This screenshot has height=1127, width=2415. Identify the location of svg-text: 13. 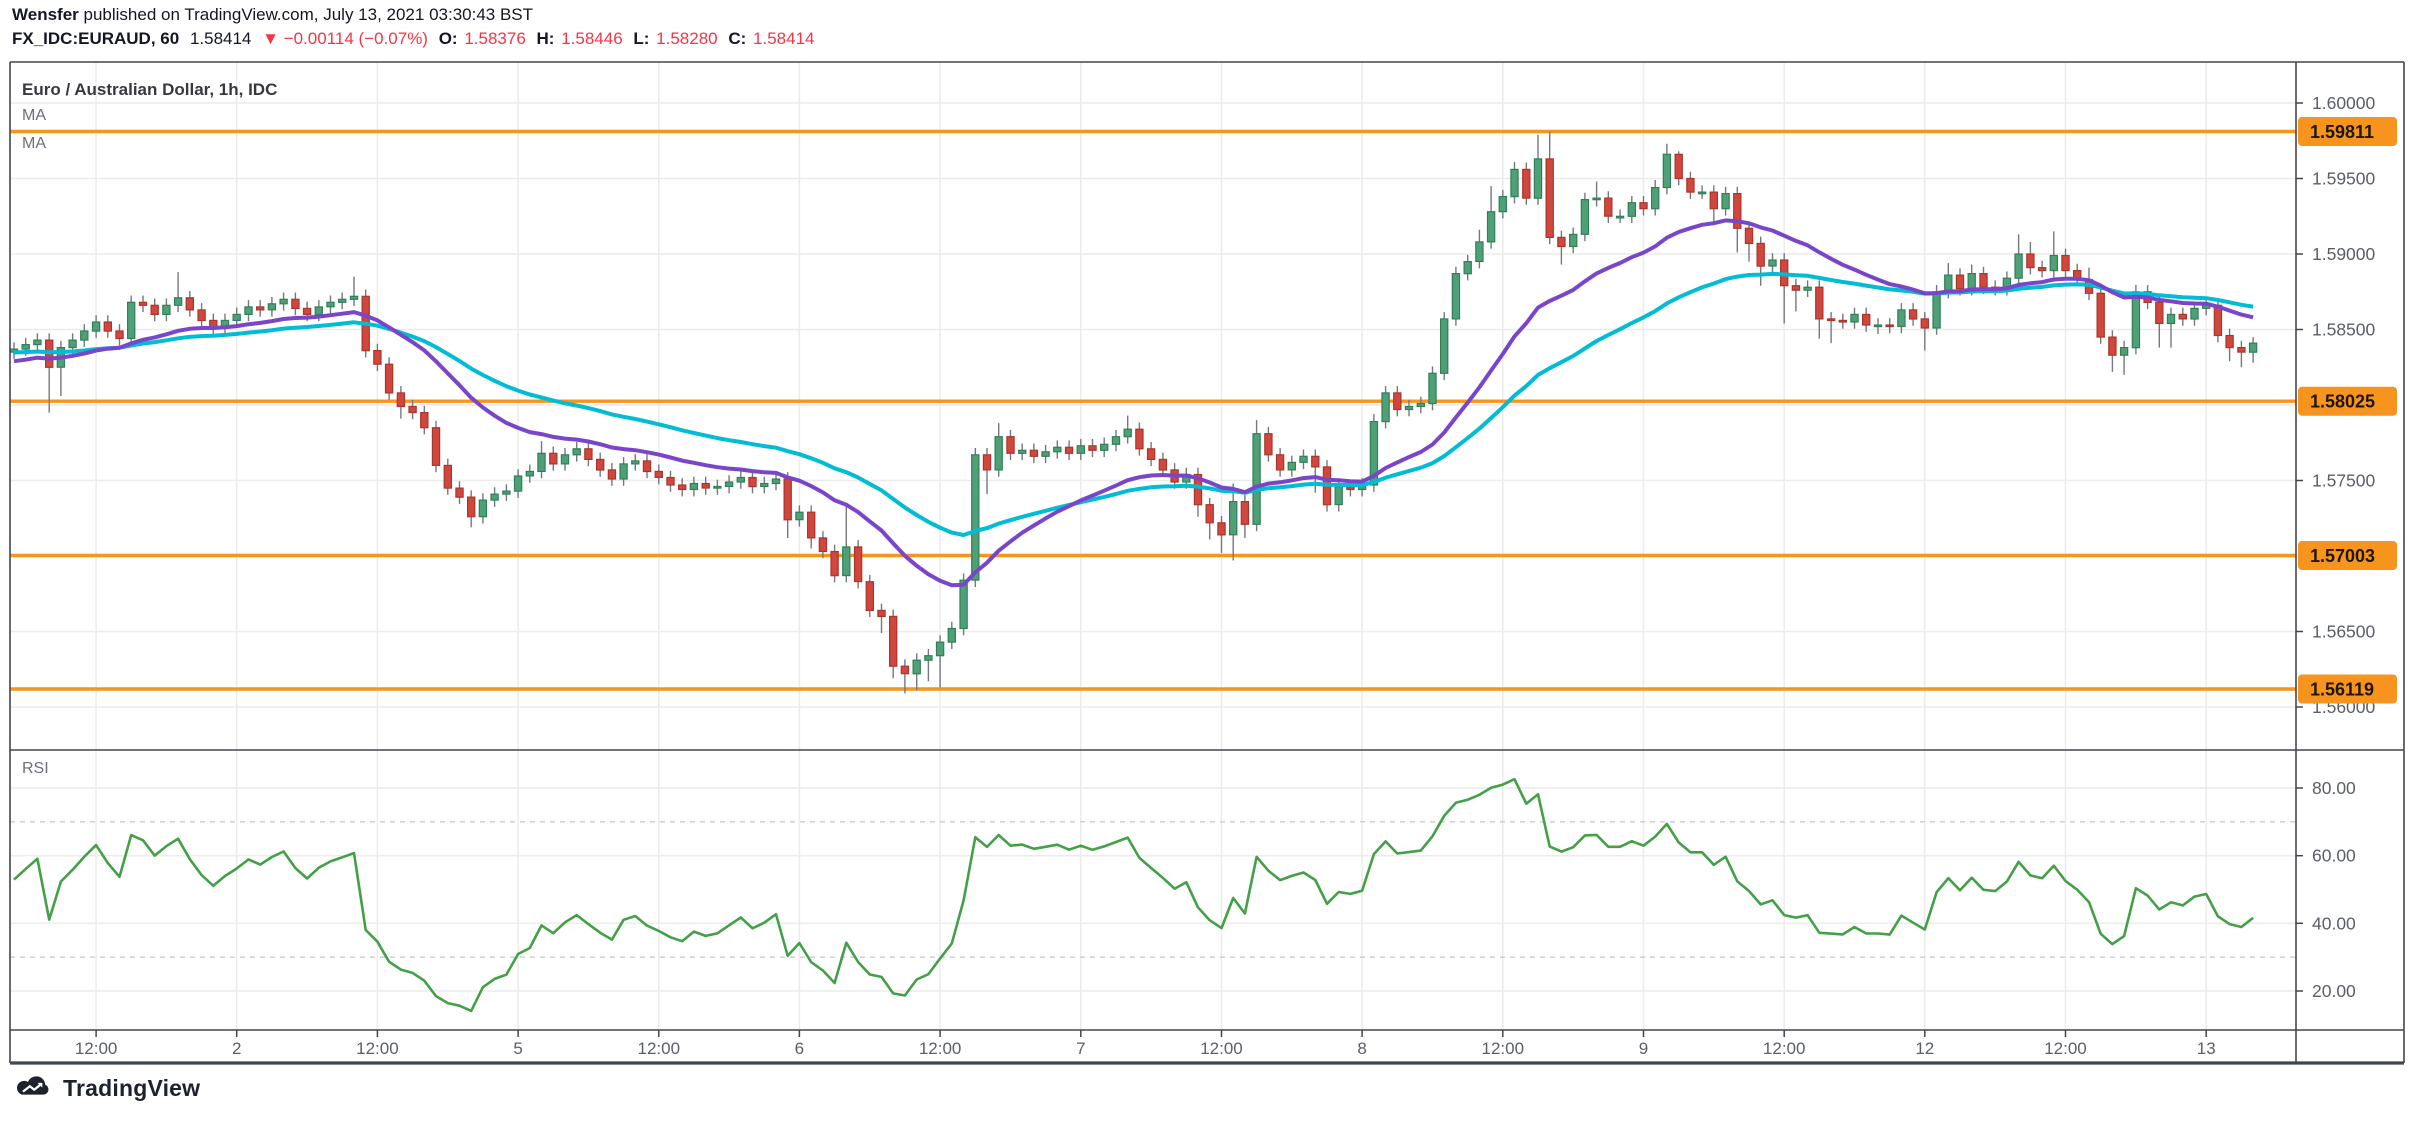
(2206, 1048).